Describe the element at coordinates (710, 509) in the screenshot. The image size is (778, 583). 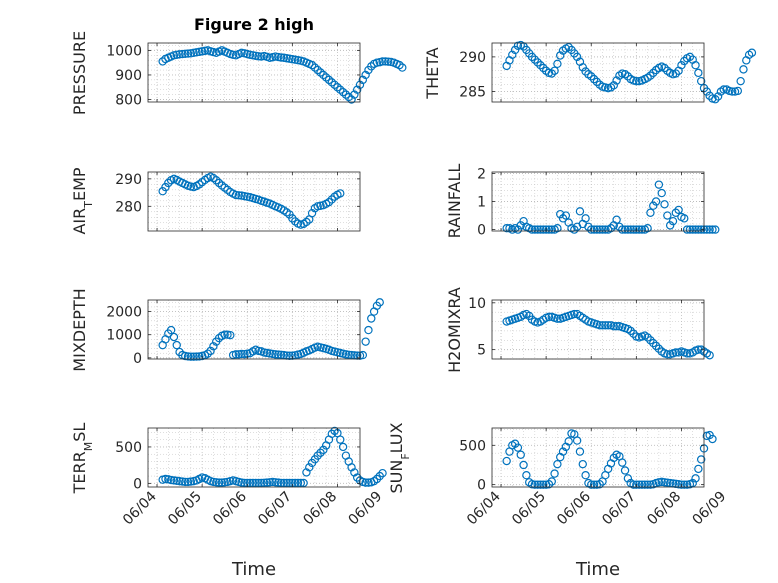
I see `x-tick-label: 06/09` at that location.